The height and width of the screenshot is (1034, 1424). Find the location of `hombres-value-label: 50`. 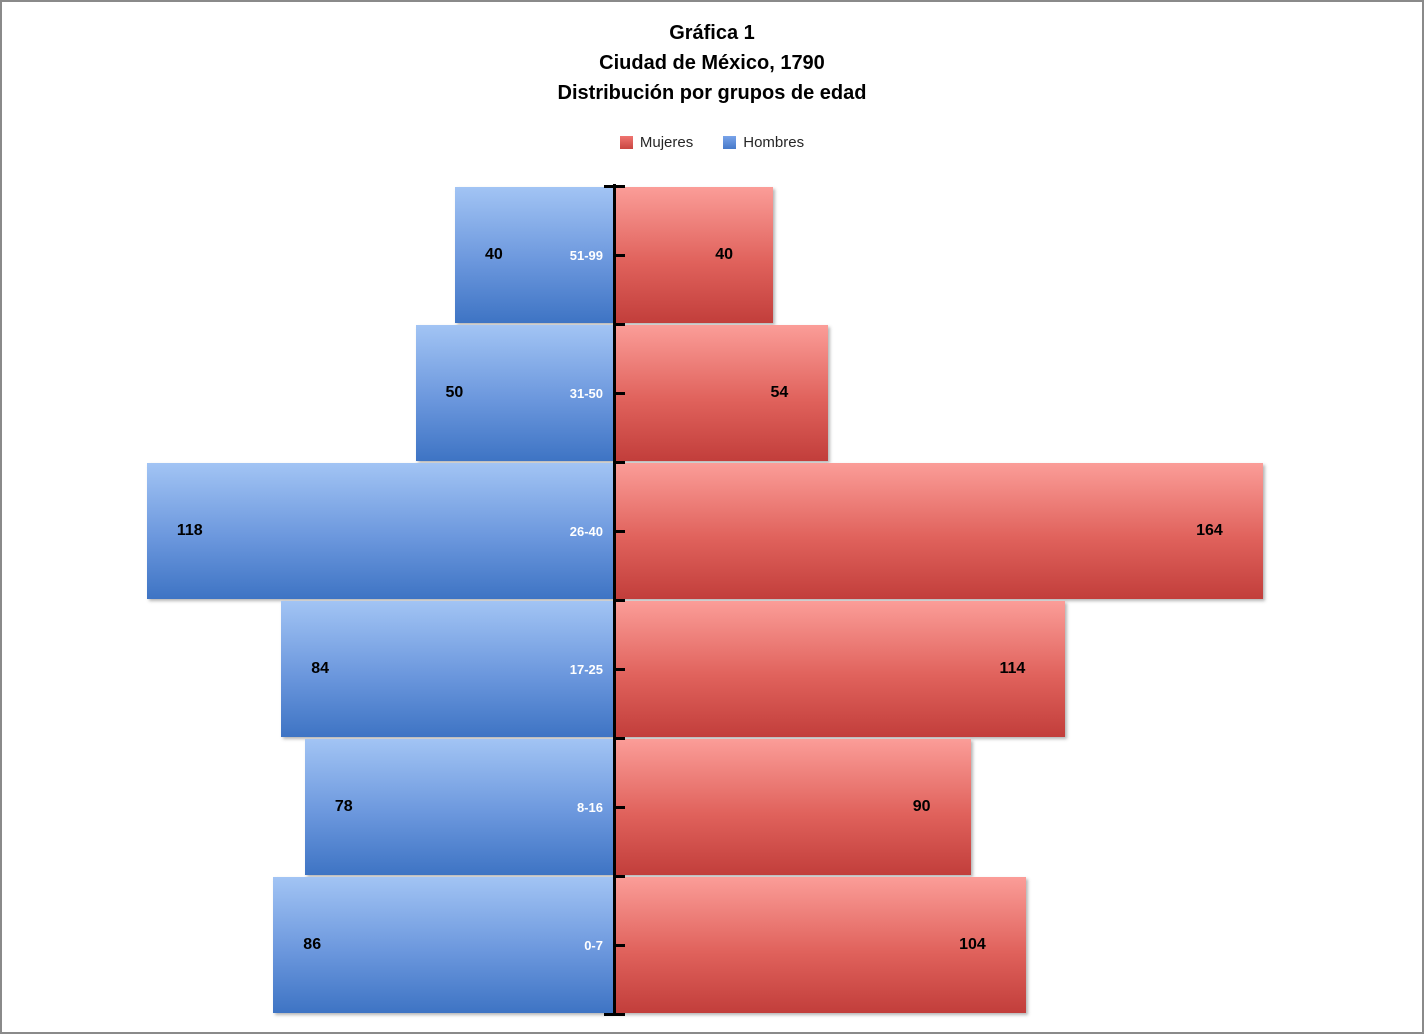

hombres-value-label: 50 is located at coordinates (454, 392).